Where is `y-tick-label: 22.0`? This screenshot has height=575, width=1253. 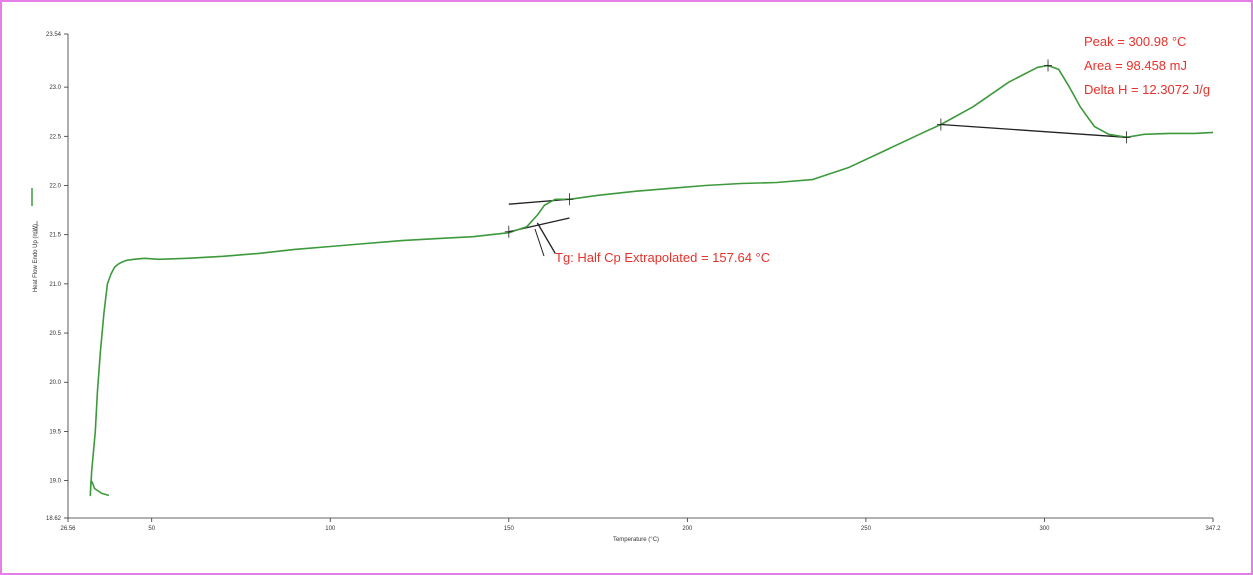 y-tick-label: 22.0 is located at coordinates (55, 186).